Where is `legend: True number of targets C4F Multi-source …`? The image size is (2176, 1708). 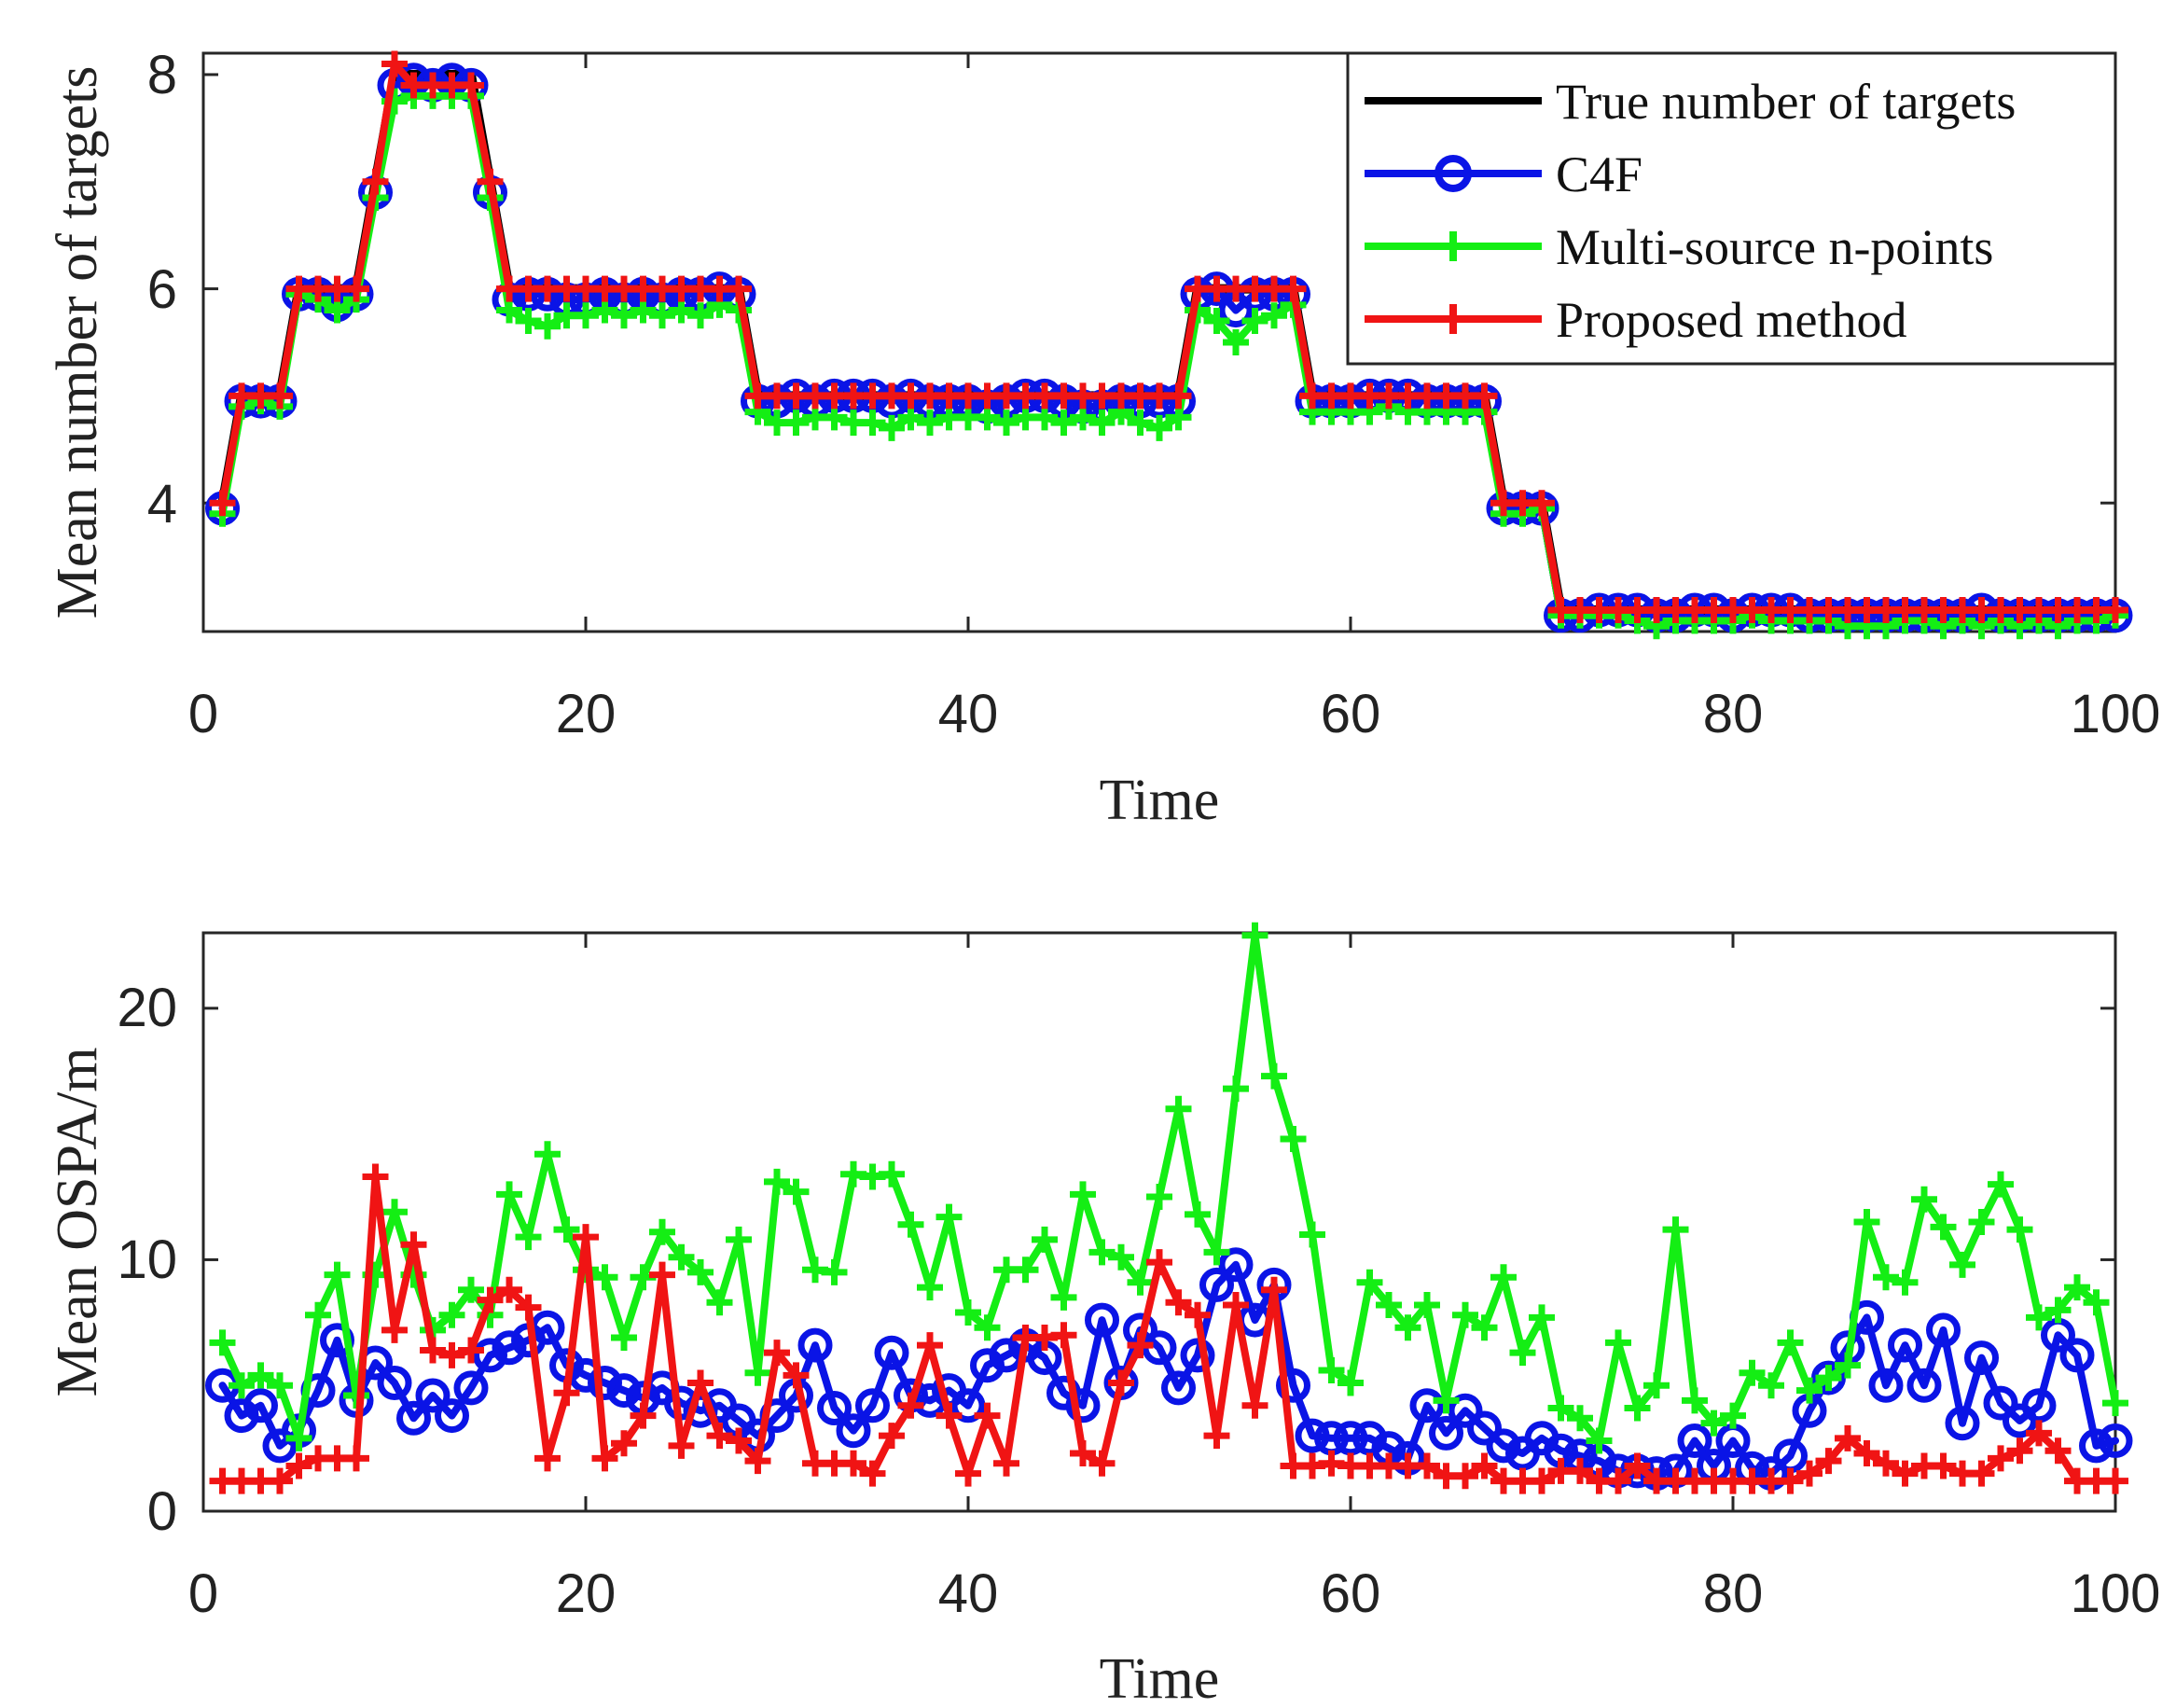
legend: True number of targets C4F Multi-source … is located at coordinates (1732, 209).